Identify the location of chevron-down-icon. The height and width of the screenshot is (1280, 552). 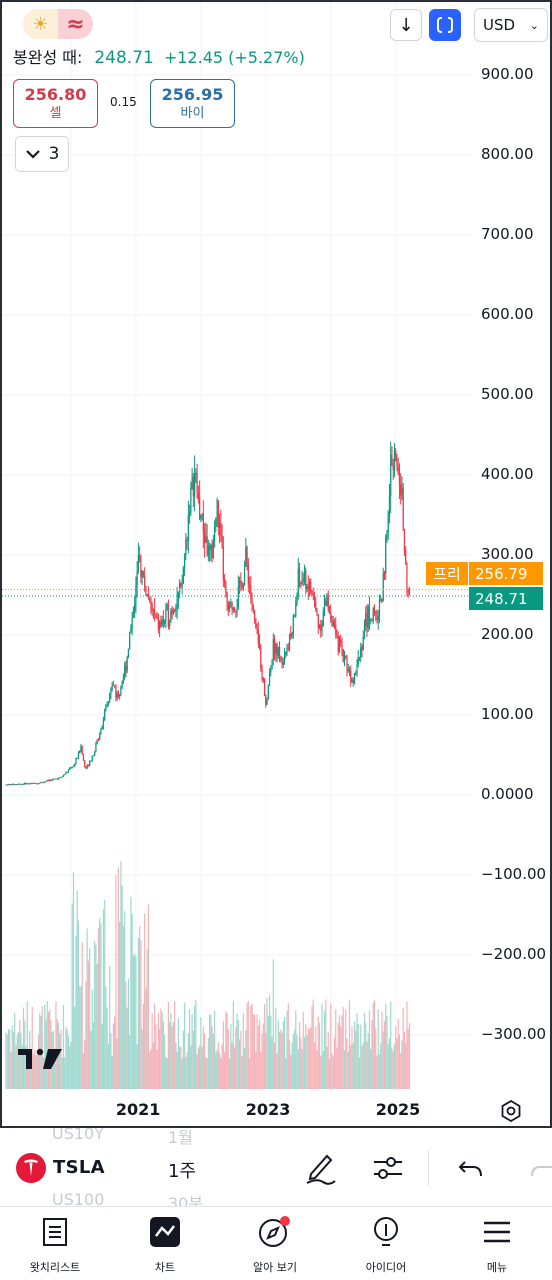
(32, 154).